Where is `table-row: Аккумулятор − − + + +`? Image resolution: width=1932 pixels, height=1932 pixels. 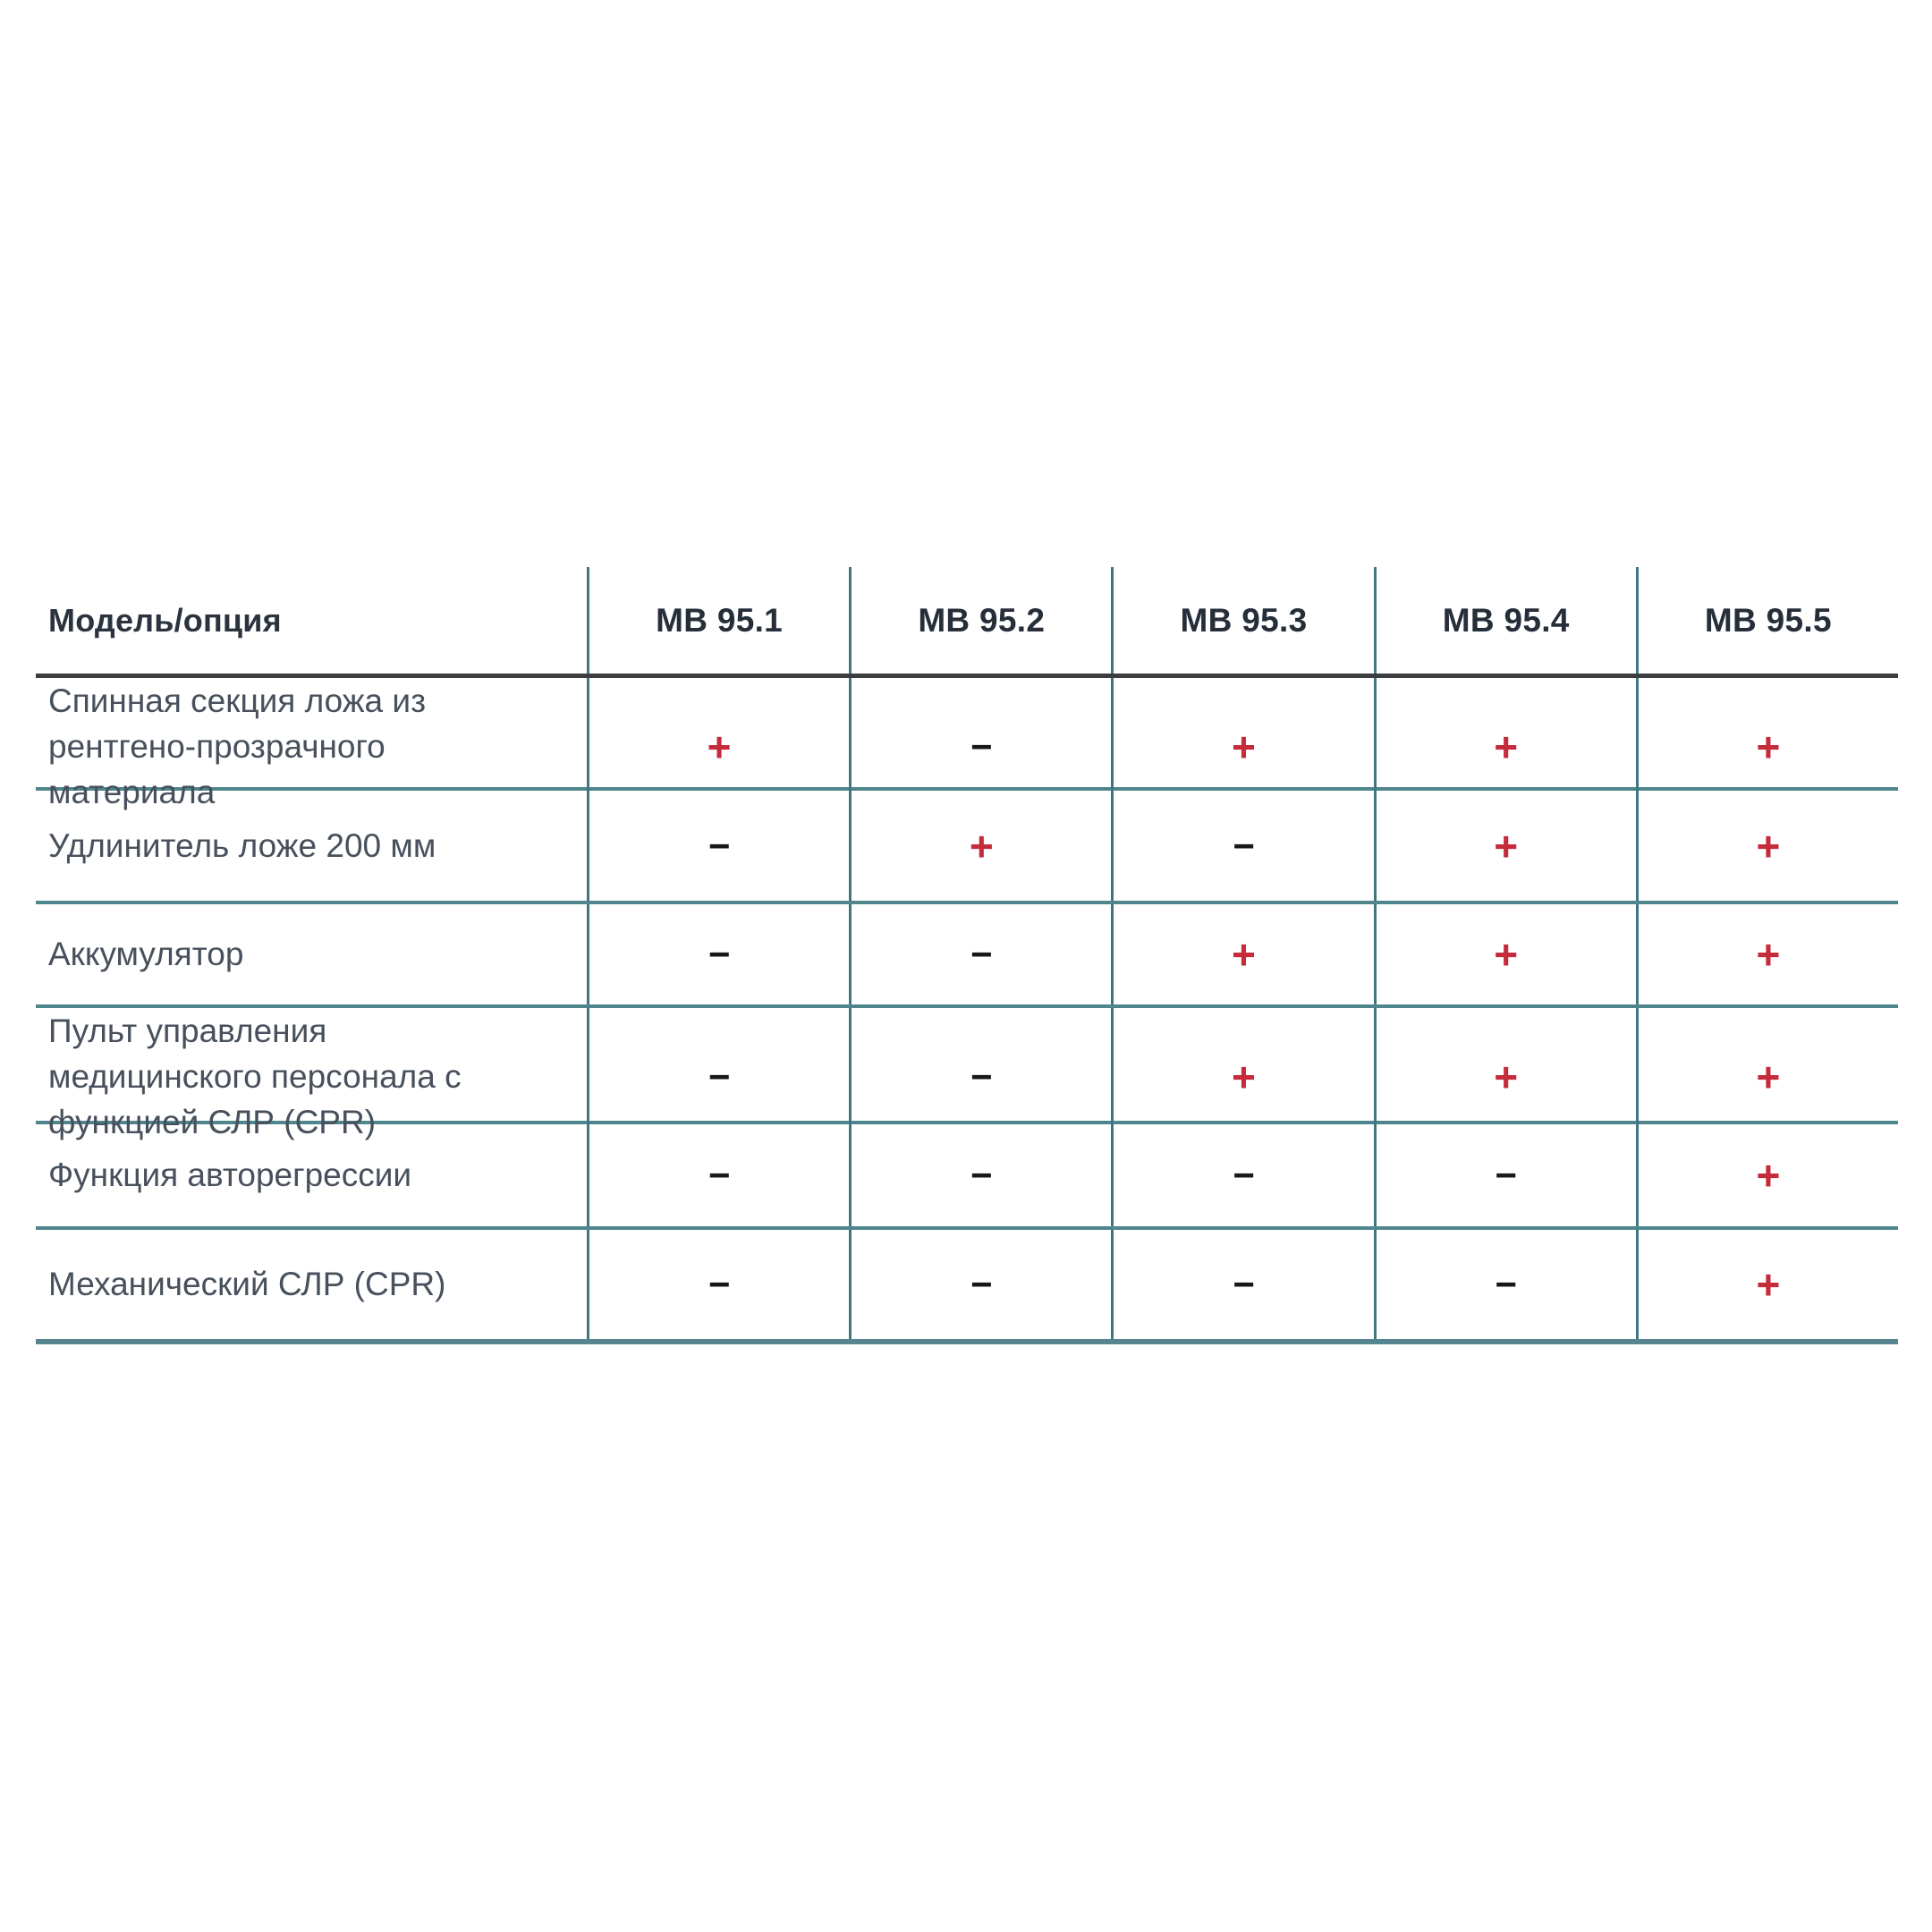
table-row: Аккумулятор − − + + + is located at coordinates (967, 956).